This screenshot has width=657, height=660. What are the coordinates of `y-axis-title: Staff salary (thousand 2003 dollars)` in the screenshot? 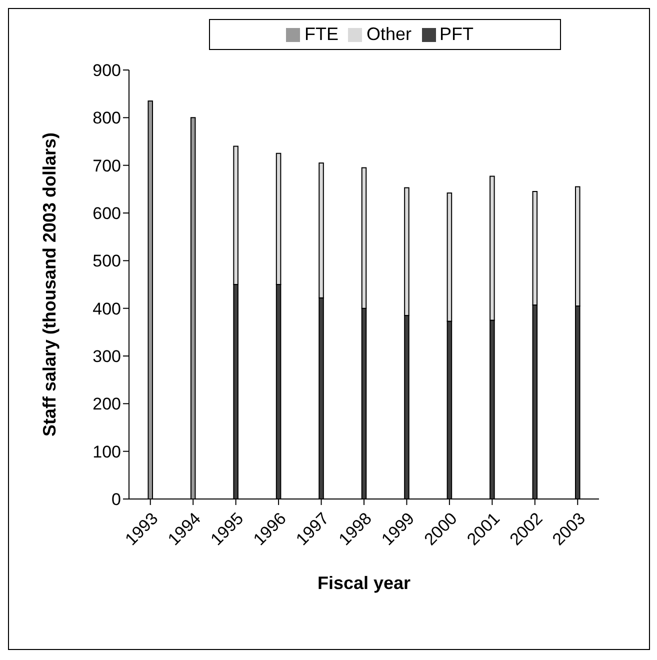 It's located at (49, 284).